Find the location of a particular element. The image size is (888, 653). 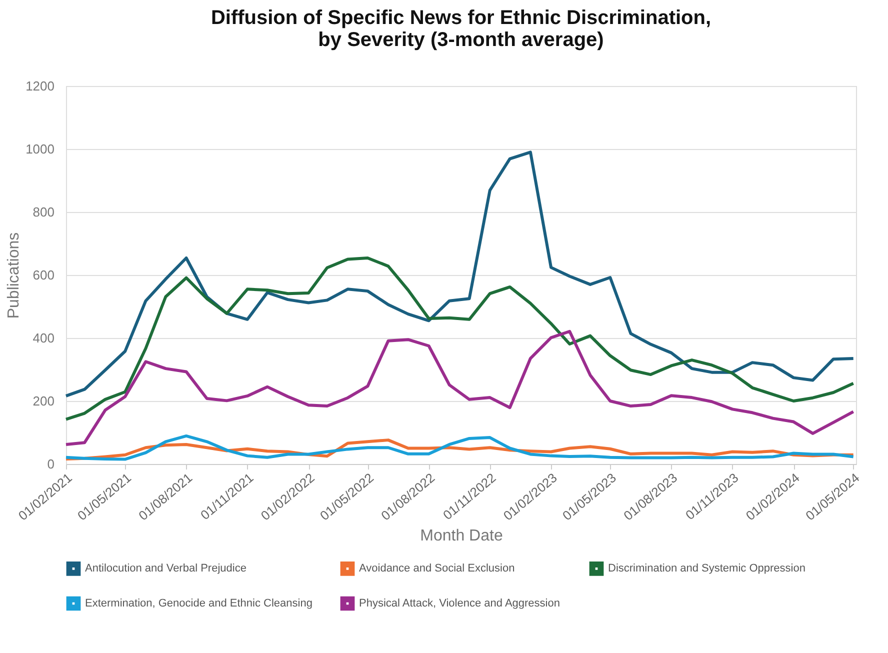

legend-label: Avoidance and Social Exclusion is located at coordinates (437, 568).